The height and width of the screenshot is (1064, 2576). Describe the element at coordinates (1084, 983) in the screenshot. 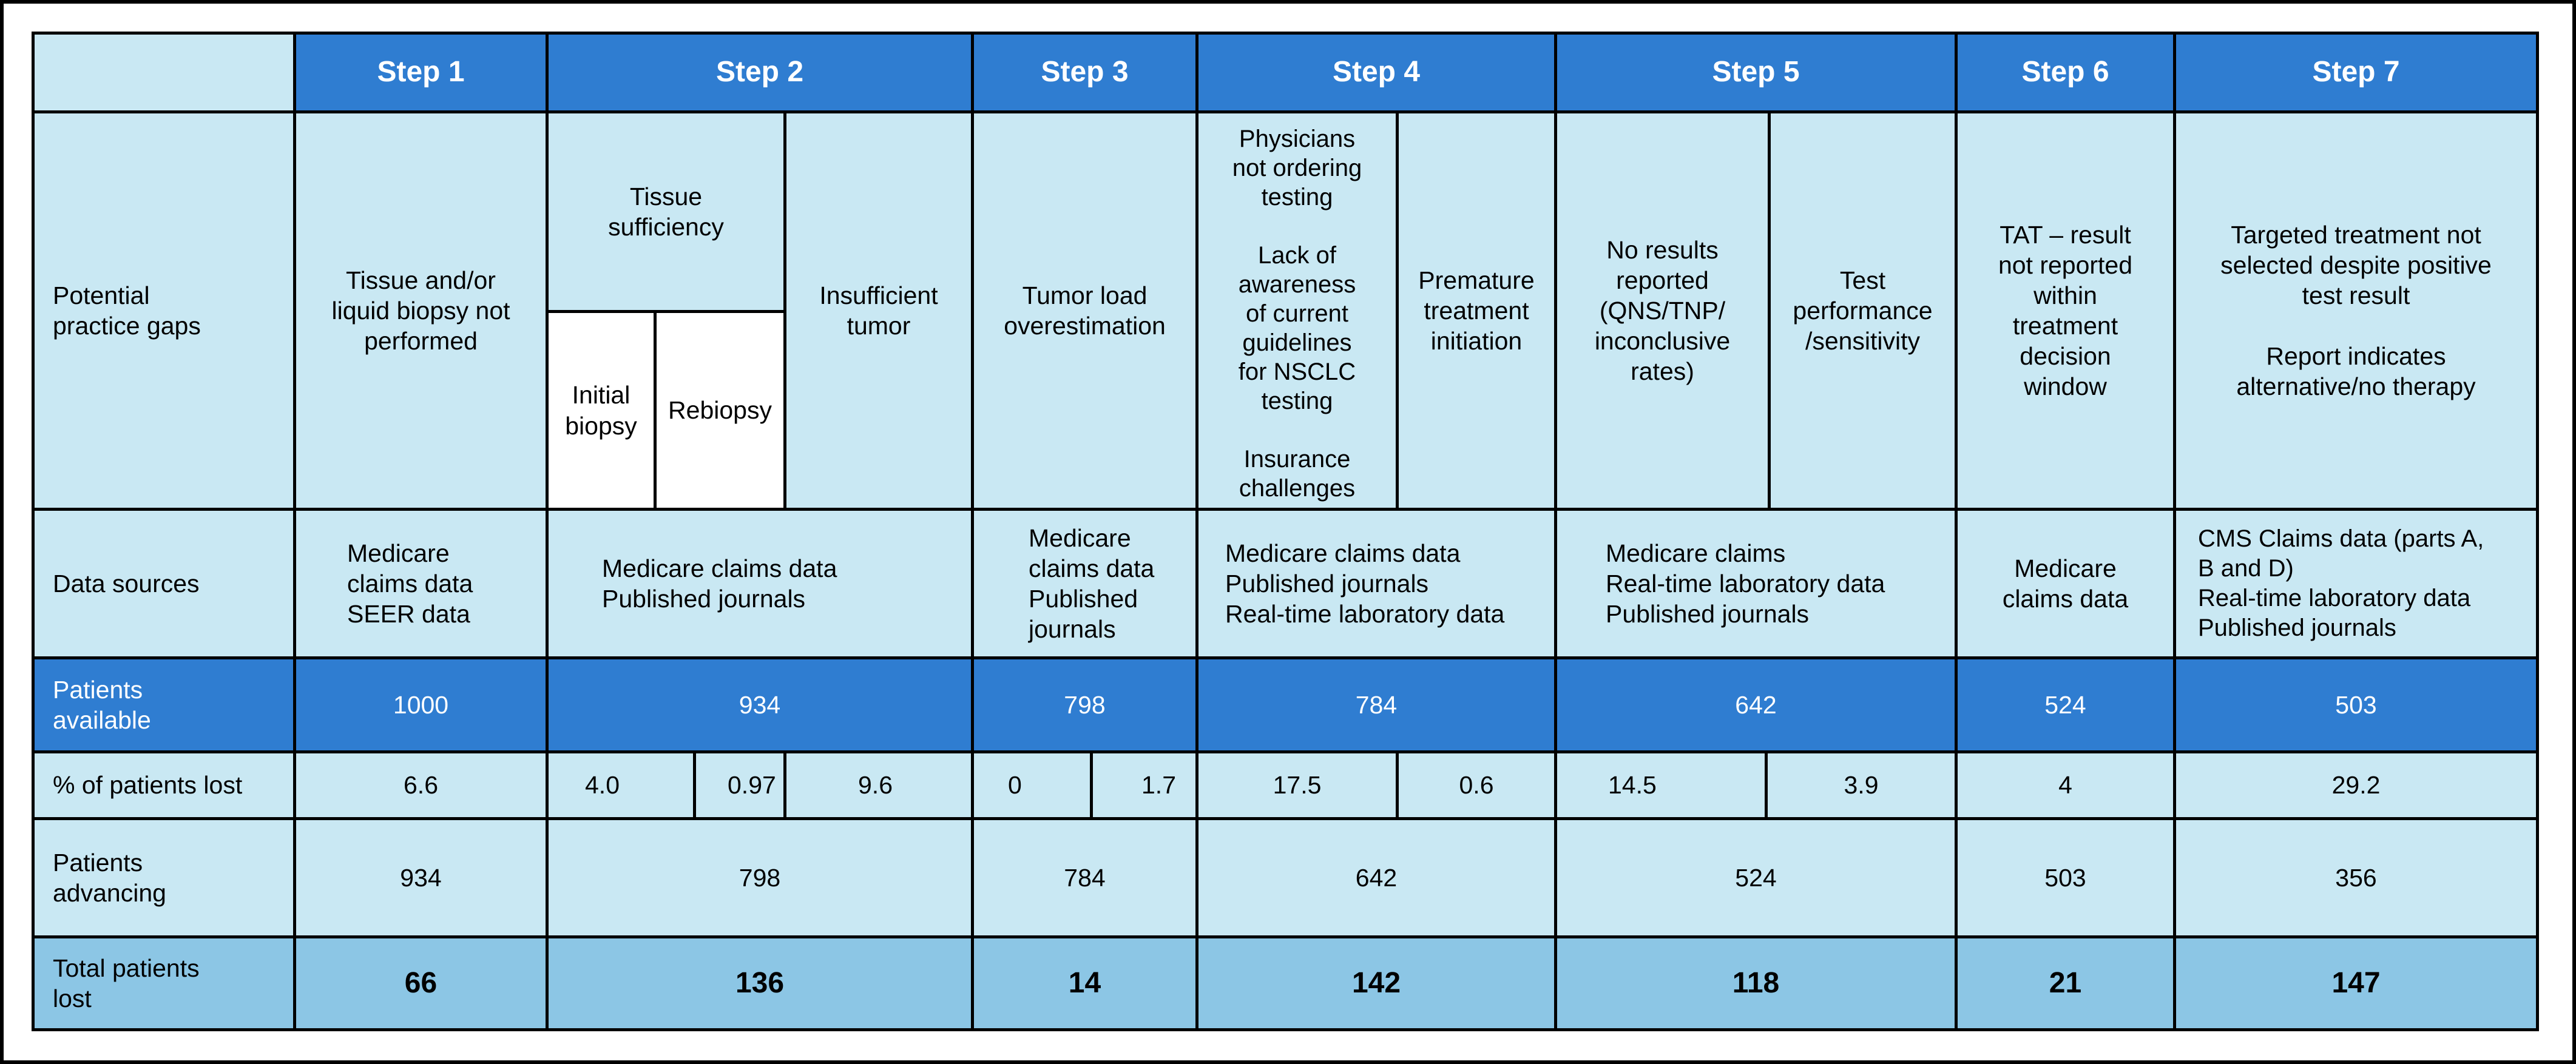

I see `total-step-3: 14` at that location.